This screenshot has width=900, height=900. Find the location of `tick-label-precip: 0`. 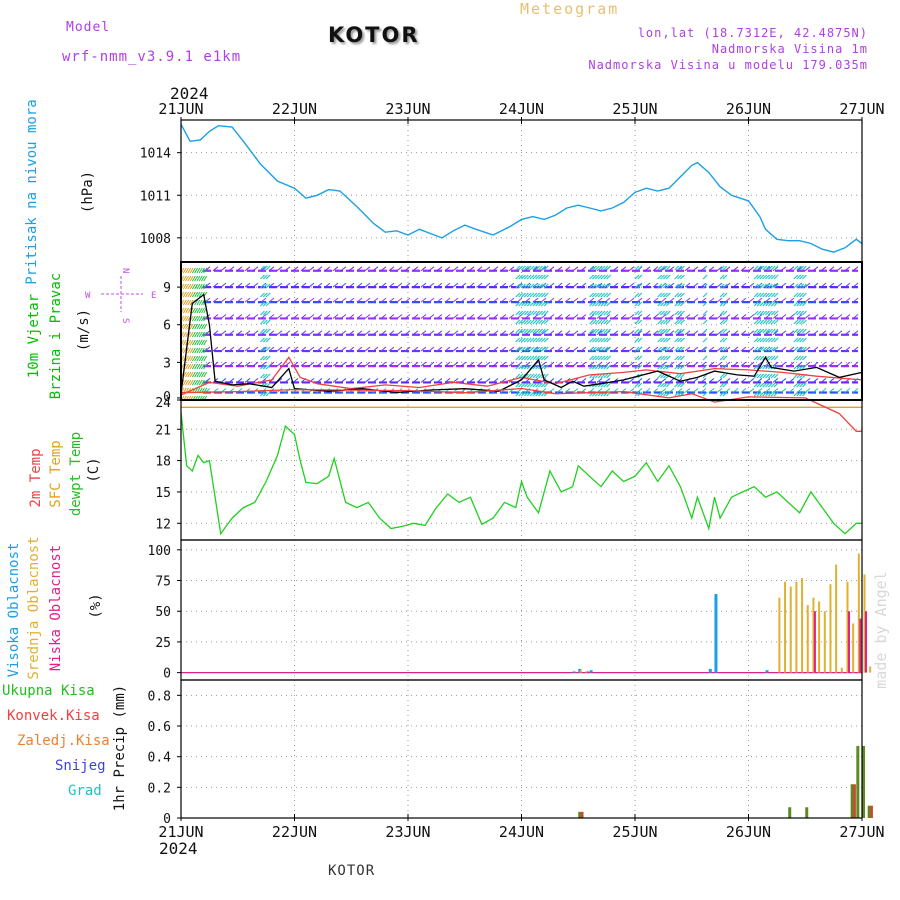

tick-label-precip: 0 is located at coordinates (167, 819).